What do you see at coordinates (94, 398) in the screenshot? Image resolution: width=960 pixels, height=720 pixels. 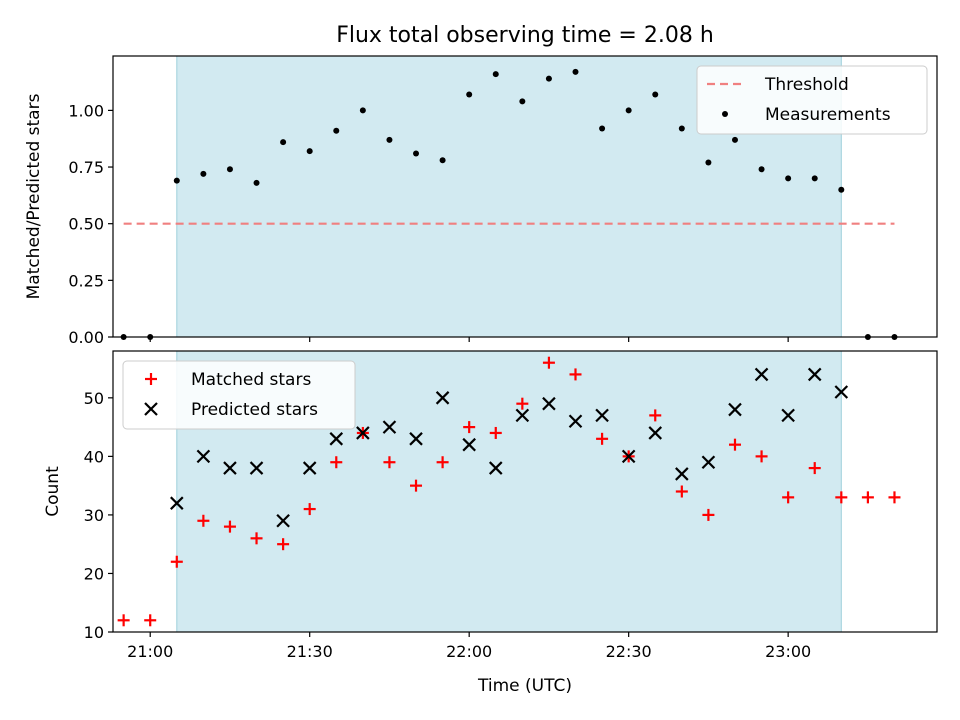 I see `y-tick-label: 50` at bounding box center [94, 398].